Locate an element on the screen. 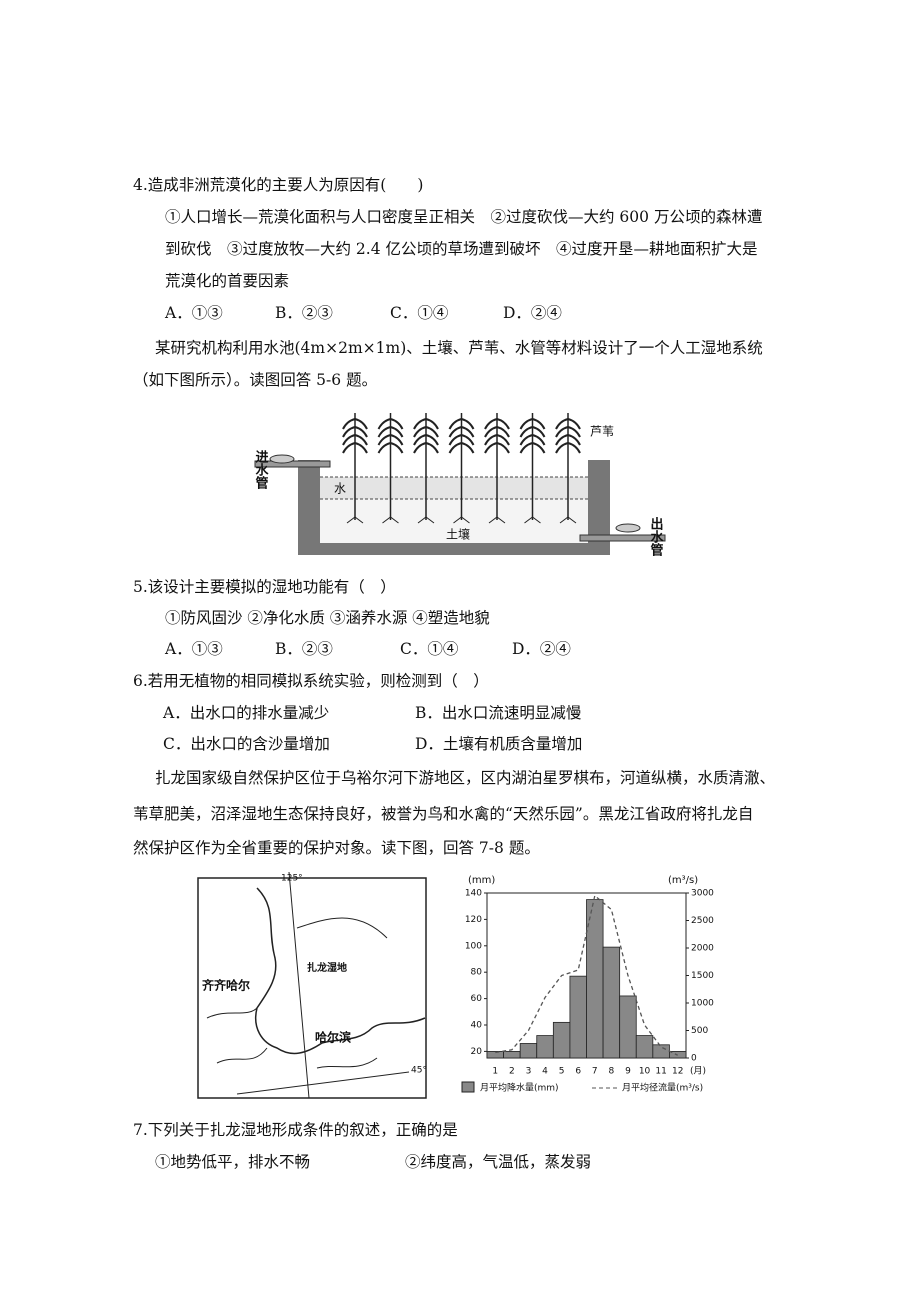 This screenshot has height=1302, width=920. x-tick-label: 1 is located at coordinates (495, 1072).